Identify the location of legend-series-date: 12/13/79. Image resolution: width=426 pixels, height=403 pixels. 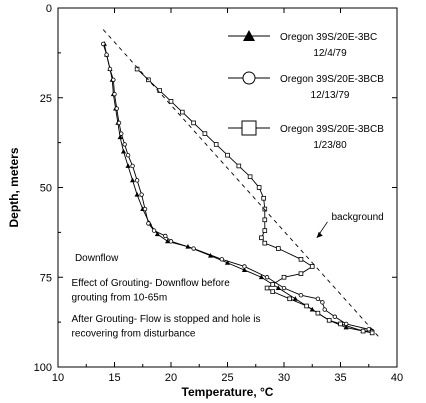
(330, 95).